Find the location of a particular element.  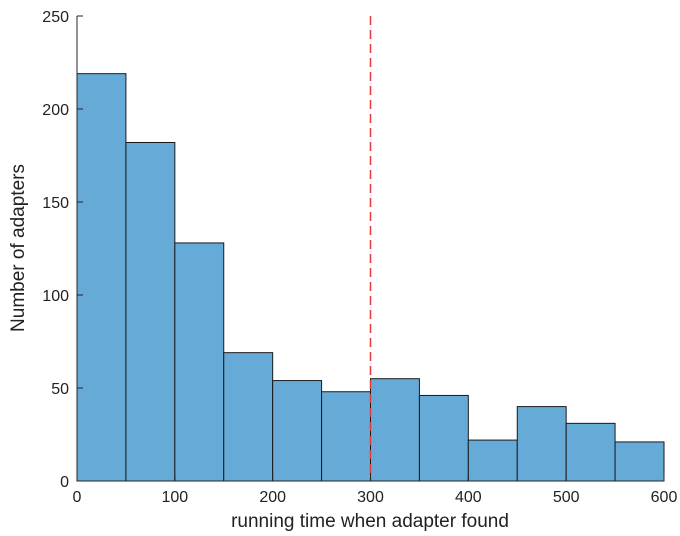

x-axis-label: running time when adapter found is located at coordinates (370, 521).